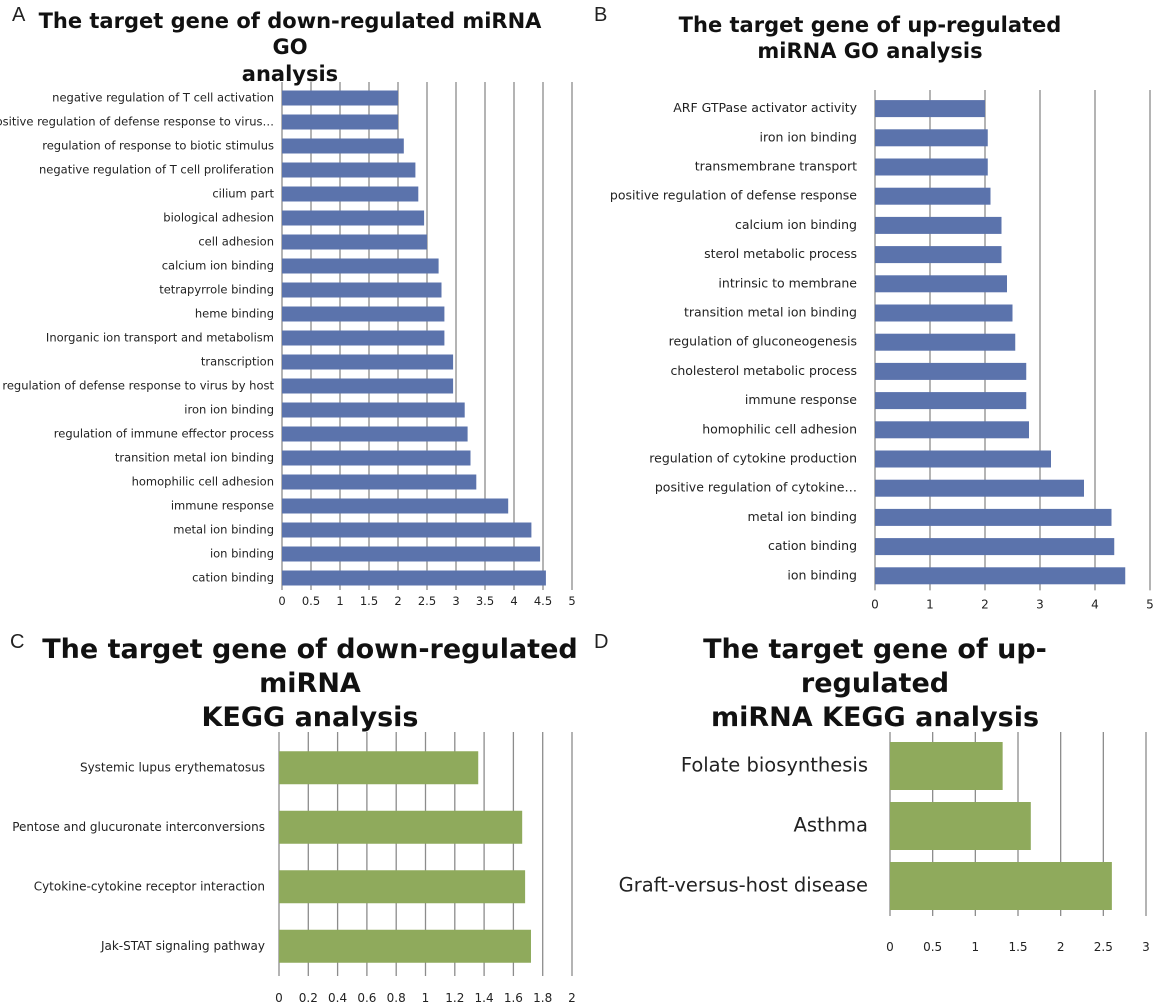 This screenshot has height=1007, width=1156. Describe the element at coordinates (396, 998) in the screenshot. I see `x-tick-label: 0.8` at that location.